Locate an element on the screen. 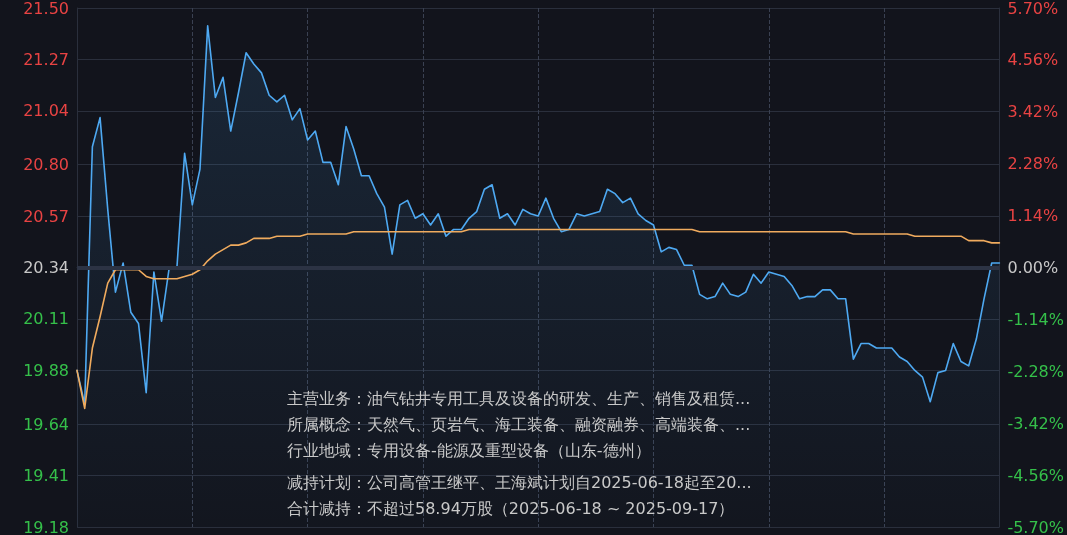 This screenshot has height=535, width=1067. y2-tick-label: -2.28% is located at coordinates (1036, 371).